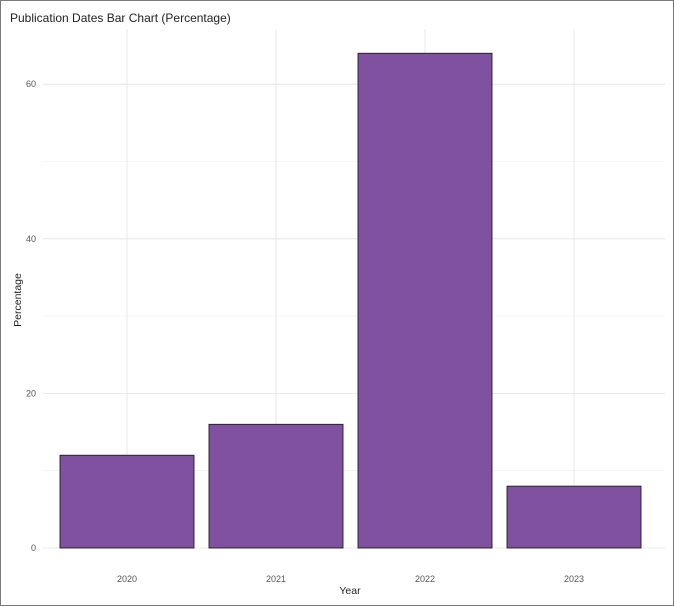  Describe the element at coordinates (127, 579) in the screenshot. I see `x-tick-label: 2020` at that location.